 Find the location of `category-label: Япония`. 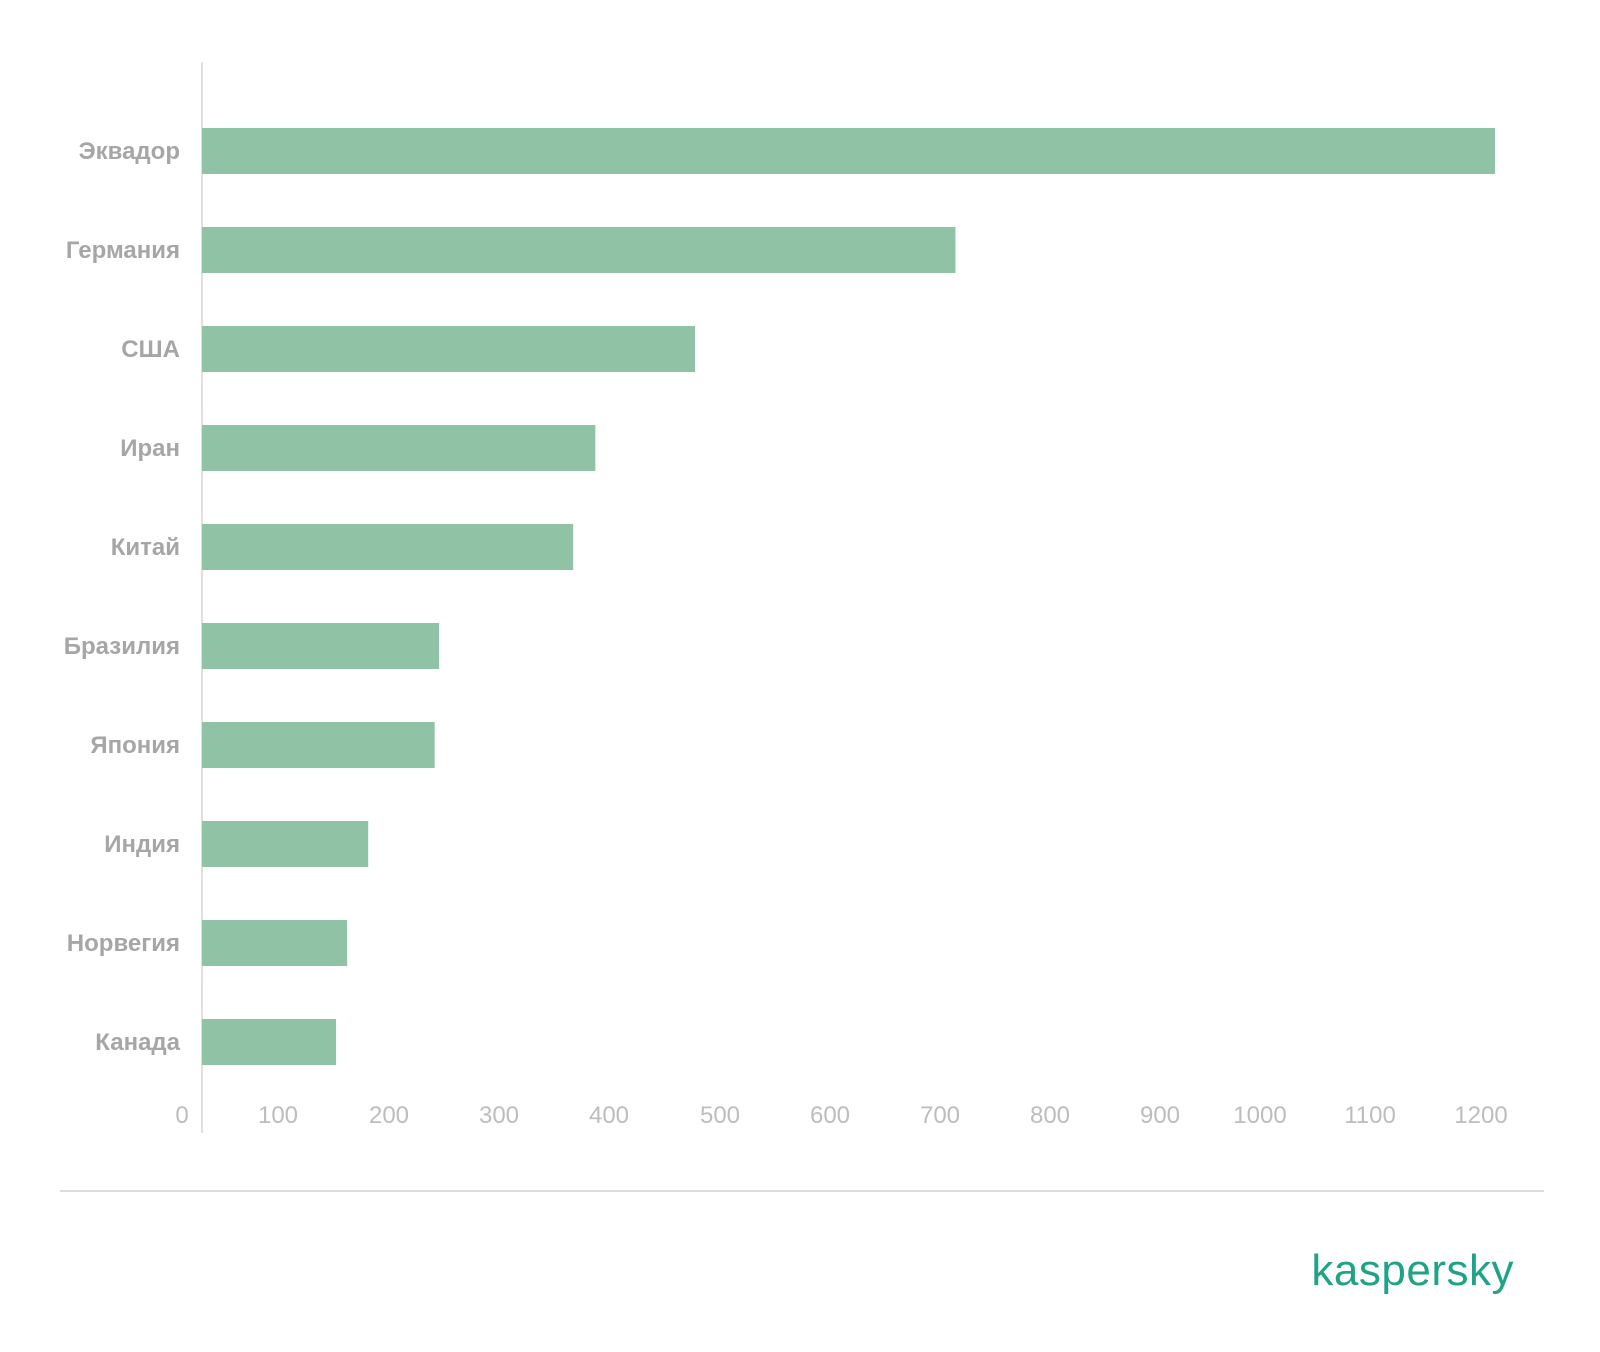

category-label: Япония is located at coordinates (135, 745).